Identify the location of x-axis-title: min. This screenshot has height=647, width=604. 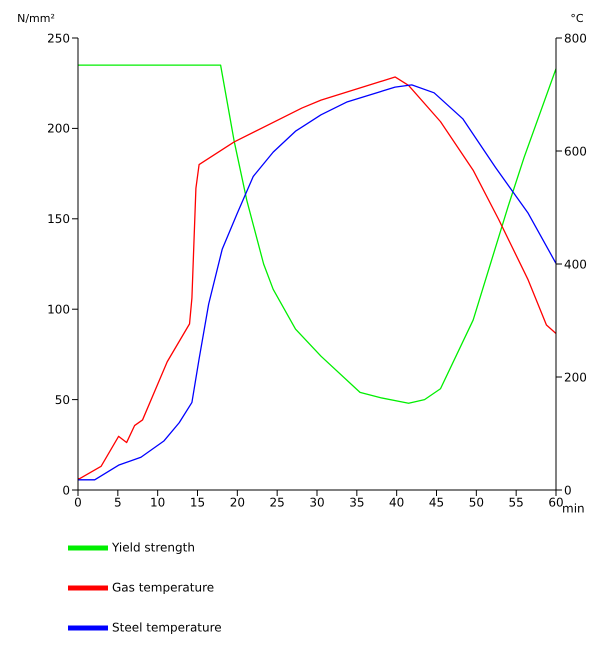
(573, 508).